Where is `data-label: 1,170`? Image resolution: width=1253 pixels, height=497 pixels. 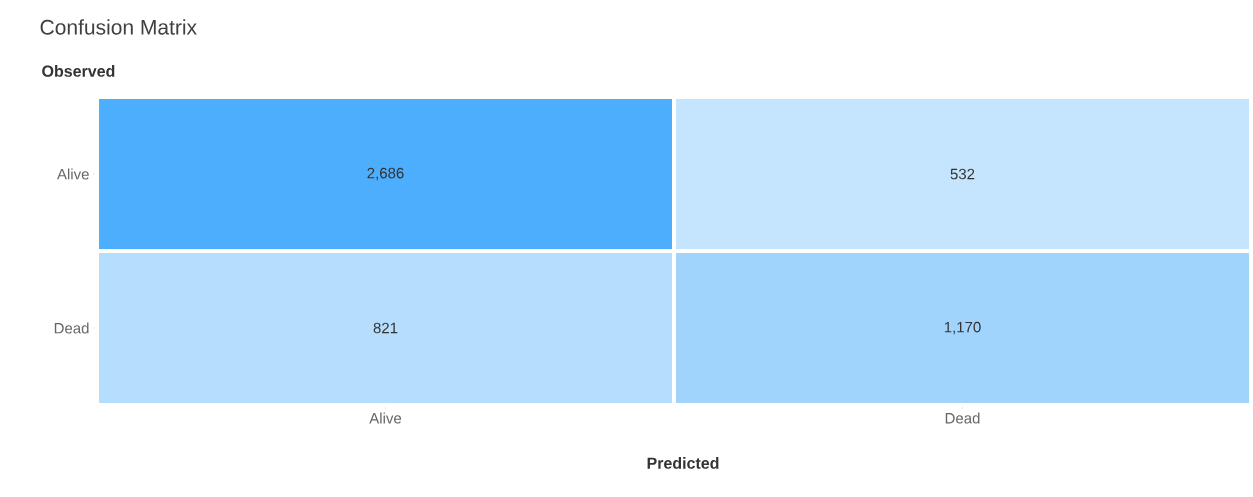 data-label: 1,170 is located at coordinates (962, 328).